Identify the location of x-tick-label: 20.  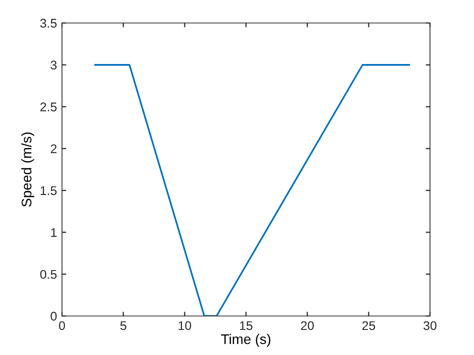
(307, 325).